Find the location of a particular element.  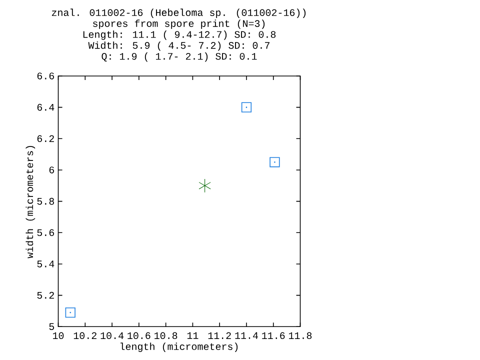

text: Q: 1.9 ( 1.7- 2.1) SD: 0.1 is located at coordinates (179, 57).